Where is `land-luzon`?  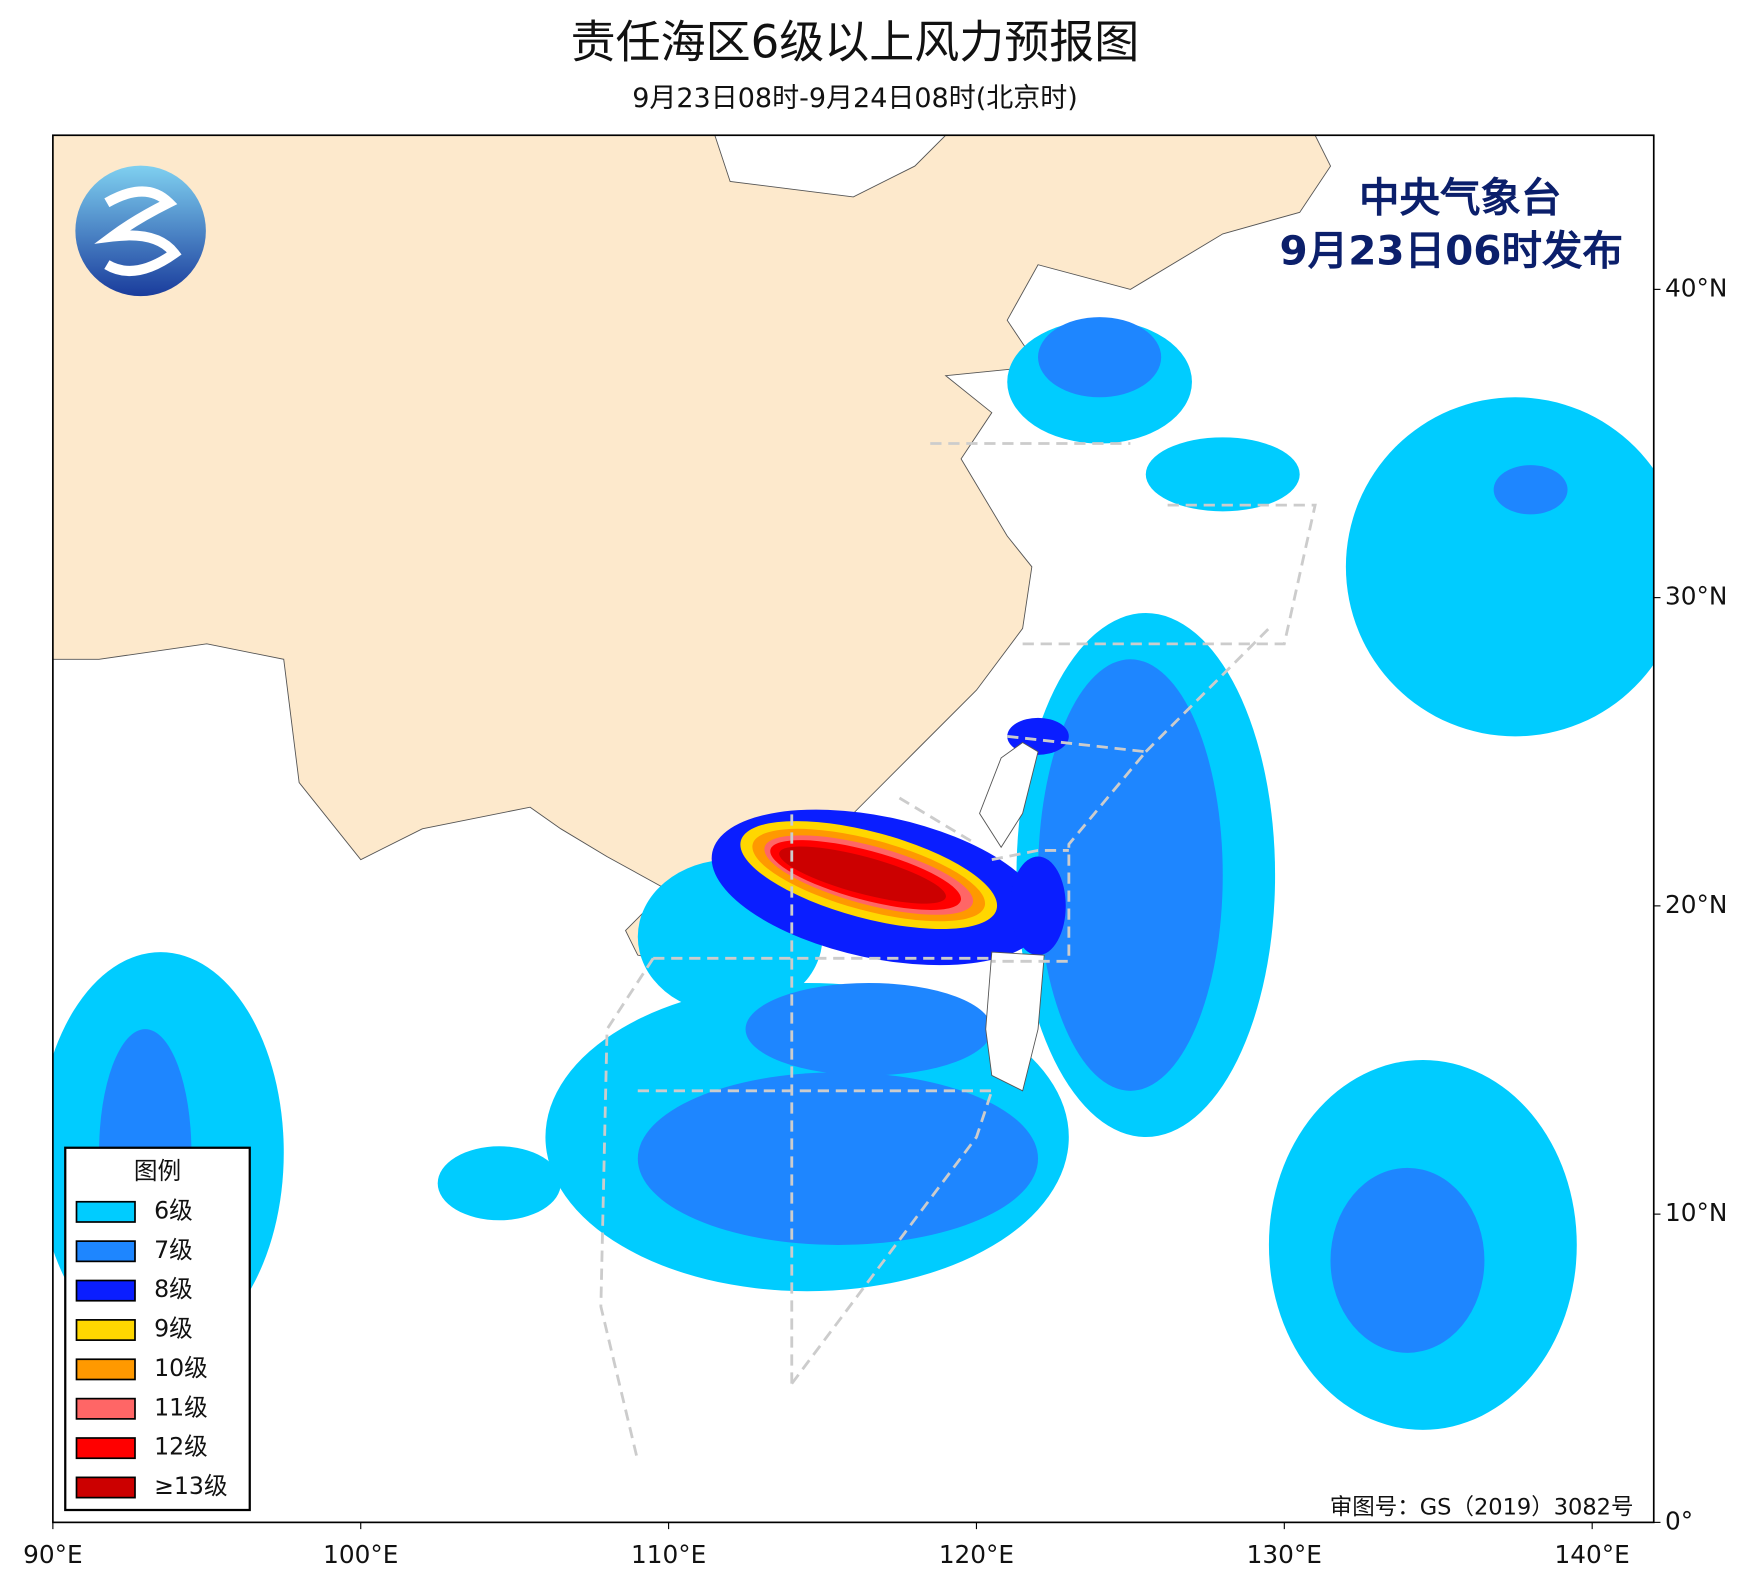 land-luzon is located at coordinates (1015, 1021).